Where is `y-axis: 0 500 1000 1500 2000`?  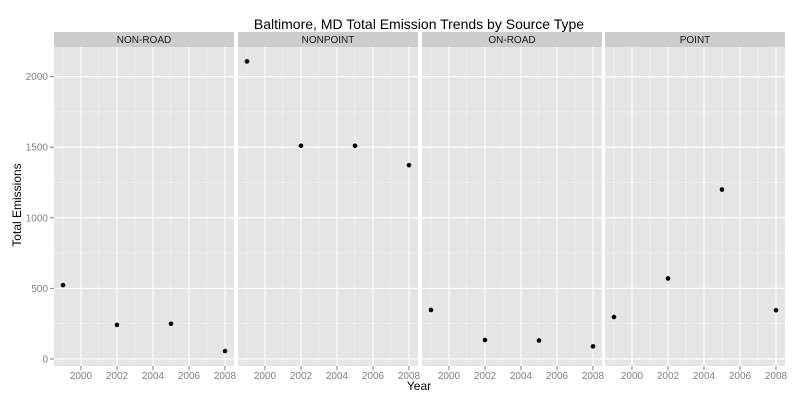 y-axis: 0 500 1000 1500 2000 is located at coordinates (40, 218).